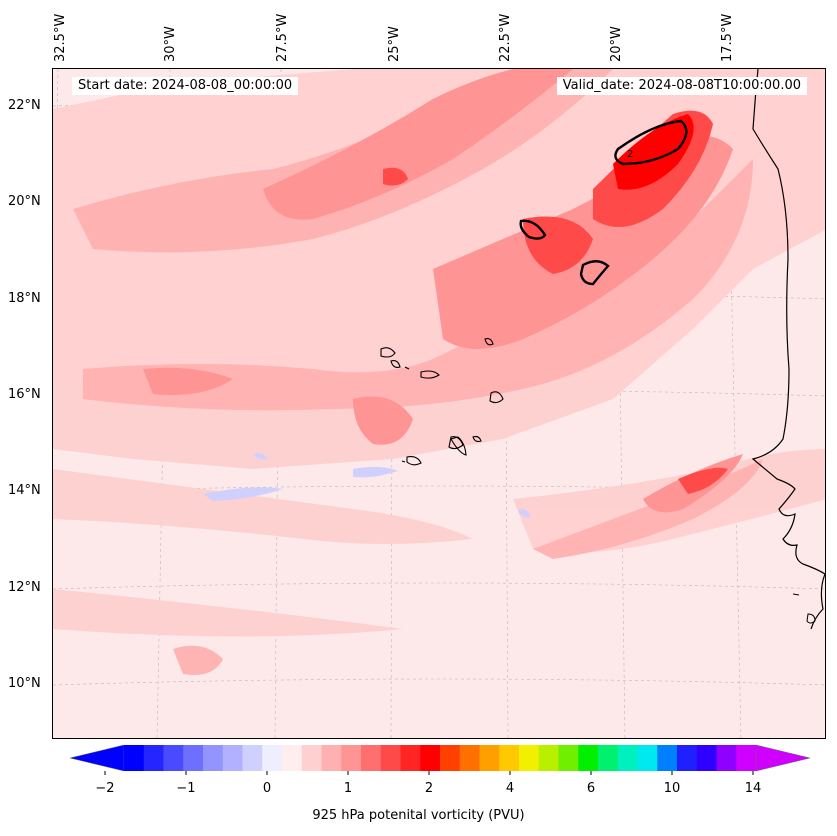 The height and width of the screenshot is (836, 837). Describe the element at coordinates (591, 788) in the screenshot. I see `colorbar-tick: 6` at that location.